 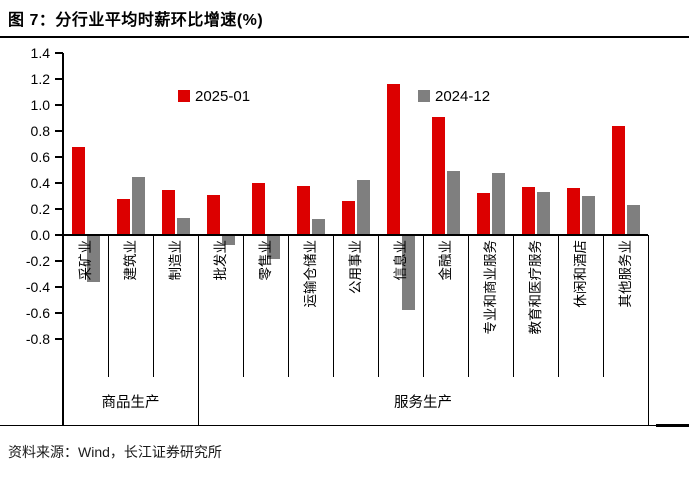 What do you see at coordinates (130, 260) in the screenshot?
I see `category-label: 建筑业` at bounding box center [130, 260].